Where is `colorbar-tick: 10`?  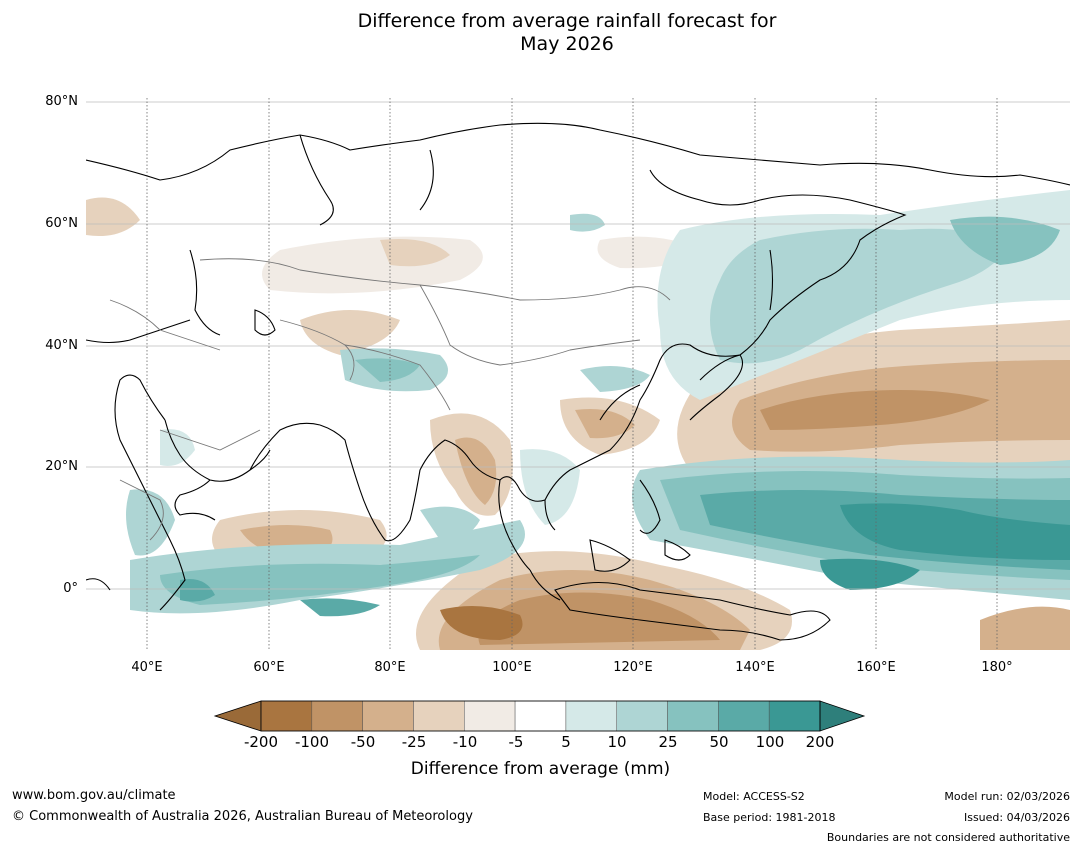 colorbar-tick: 10 is located at coordinates (617, 742).